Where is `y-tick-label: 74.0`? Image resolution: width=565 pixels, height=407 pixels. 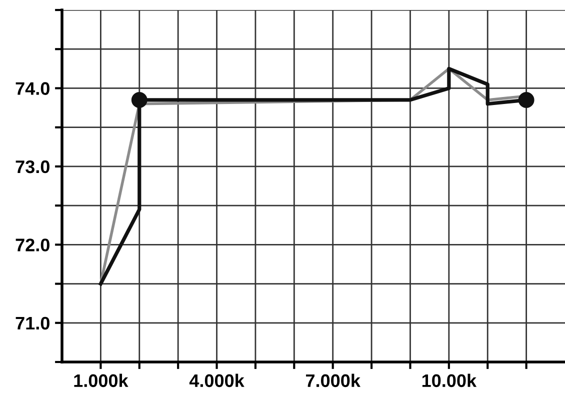 y-tick-label: 74.0 is located at coordinates (33, 88).